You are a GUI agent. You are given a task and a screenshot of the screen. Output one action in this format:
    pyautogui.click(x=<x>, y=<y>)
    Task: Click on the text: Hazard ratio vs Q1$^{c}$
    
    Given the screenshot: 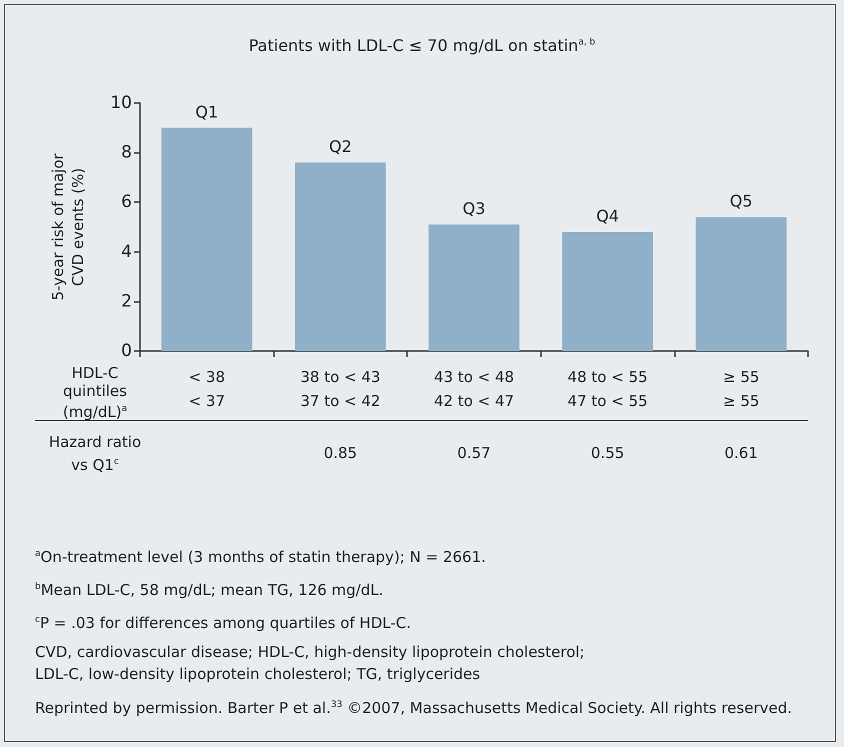 What is the action you would take?
    pyautogui.click(x=95, y=453)
    